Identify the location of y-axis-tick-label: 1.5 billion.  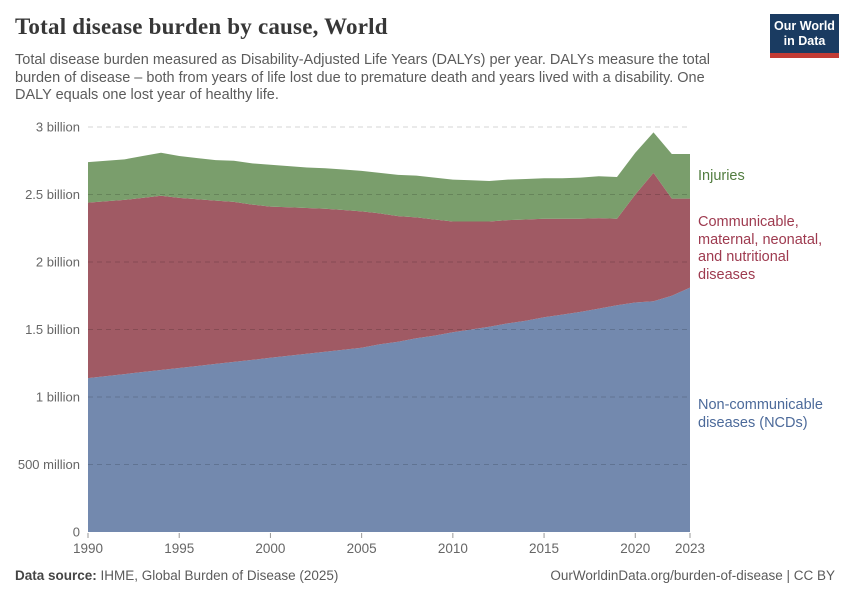
(52, 329).